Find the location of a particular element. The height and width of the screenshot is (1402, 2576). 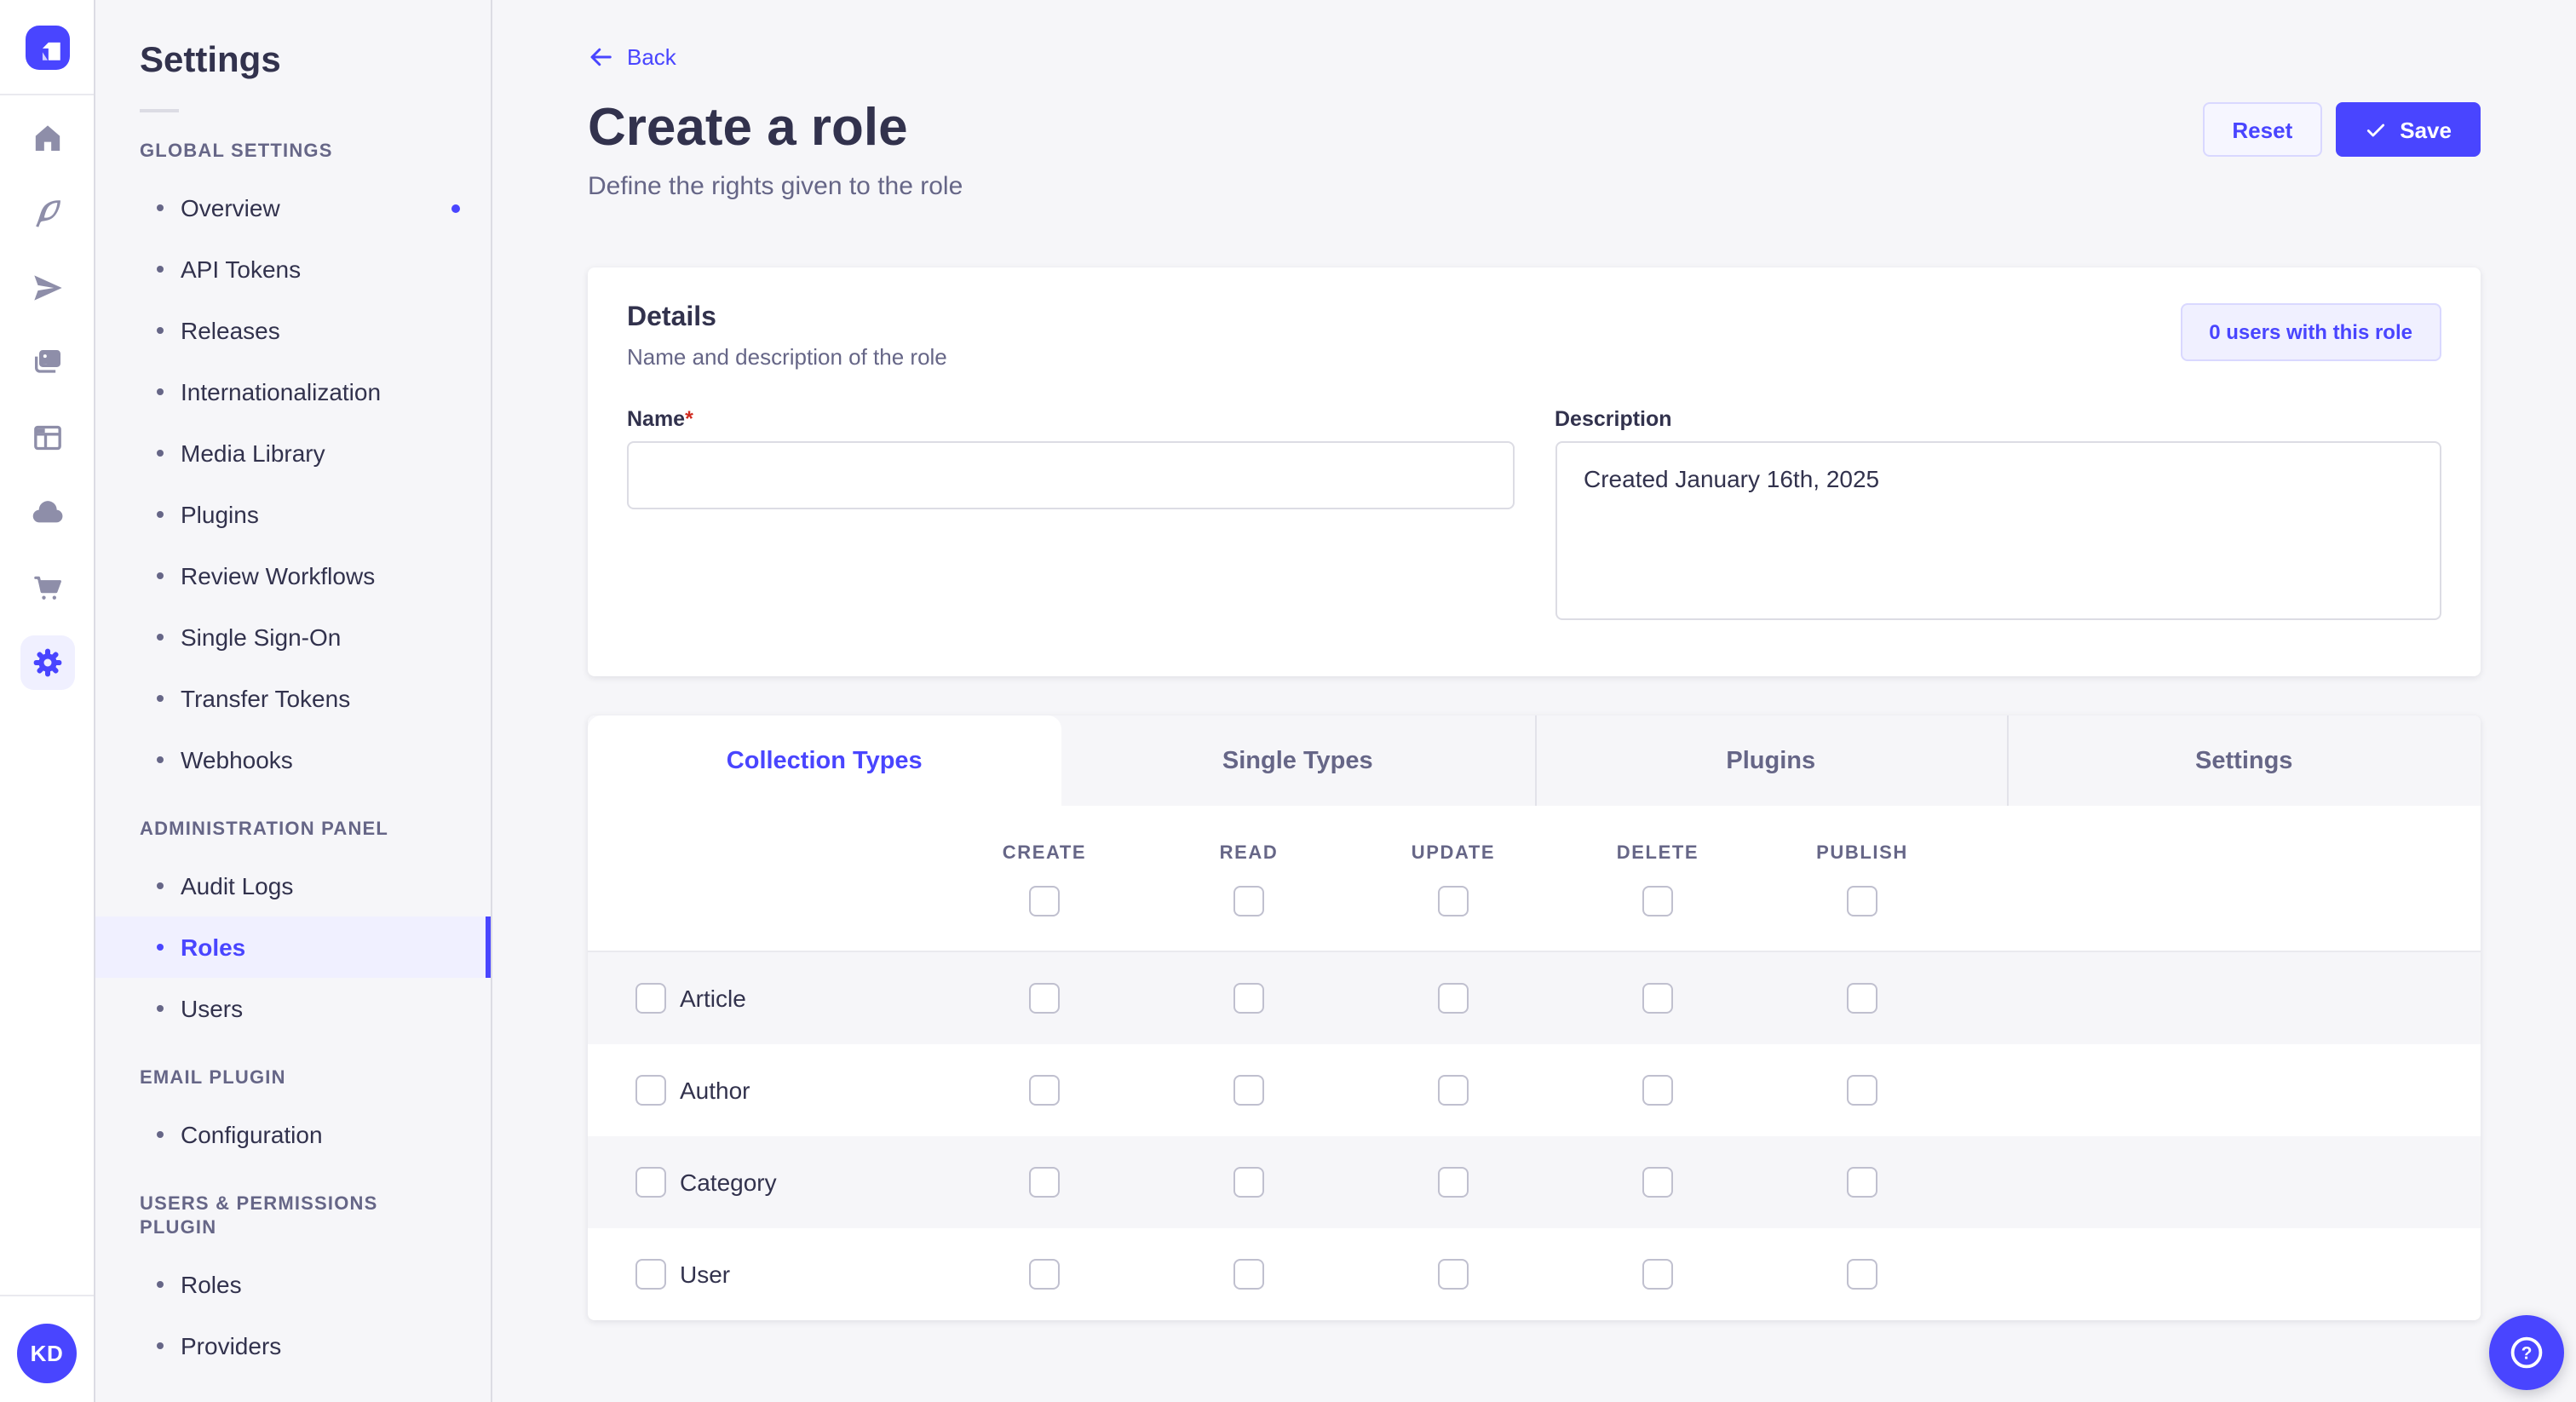

author-delete-checkbox is located at coordinates (1657, 1090).